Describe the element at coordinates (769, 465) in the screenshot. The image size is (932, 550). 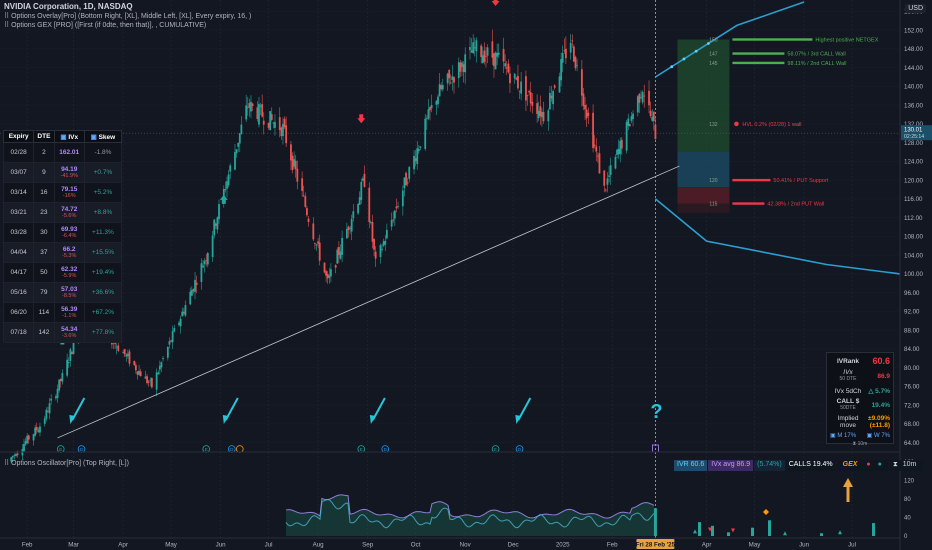
I see `pill-pct: (5.74%)` at that location.